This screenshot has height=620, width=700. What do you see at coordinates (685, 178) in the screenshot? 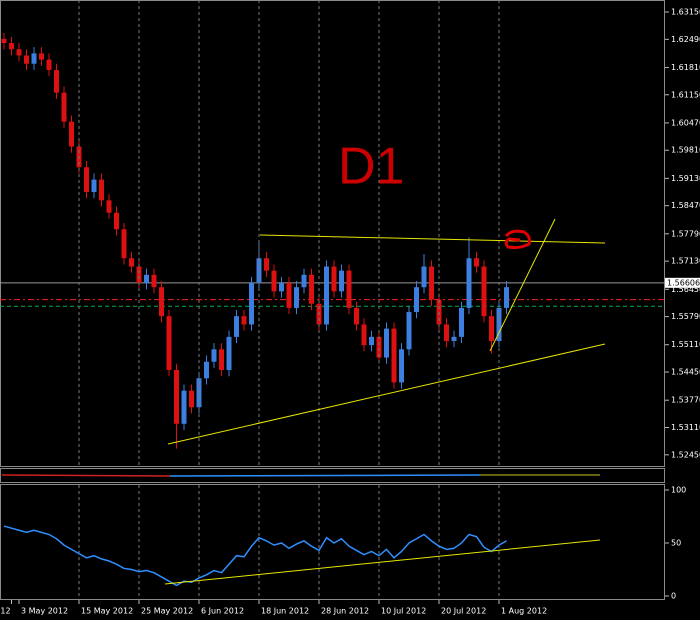
I see `y-tick-label: 1.59130` at bounding box center [685, 178].